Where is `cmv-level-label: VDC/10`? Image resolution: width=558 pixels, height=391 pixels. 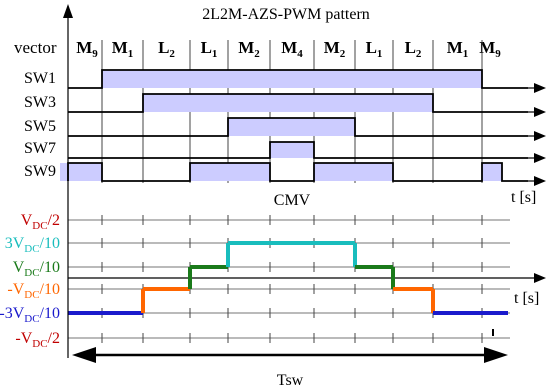 cmv-level-label: VDC/10 is located at coordinates (36, 269).